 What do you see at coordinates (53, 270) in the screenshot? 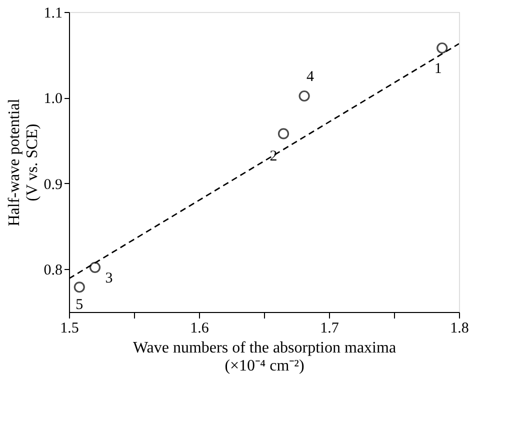
I see `y-tick-label: 0.8` at bounding box center [53, 270].